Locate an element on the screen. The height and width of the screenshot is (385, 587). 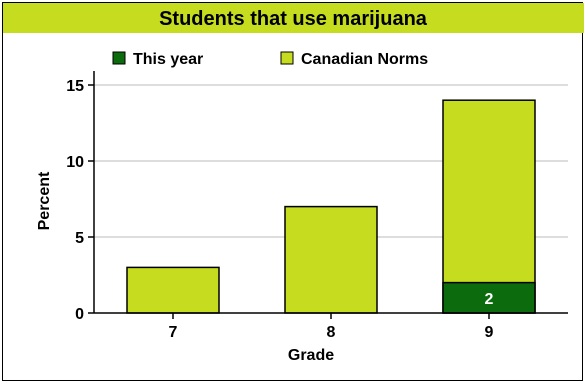
y-tick-label: 0 is located at coordinates (79, 314).